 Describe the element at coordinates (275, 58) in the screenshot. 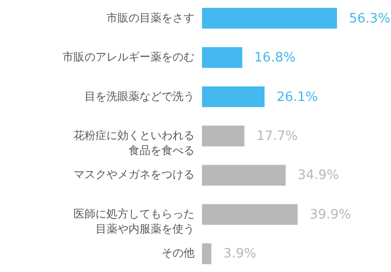

I see `data-label: 16.8%` at that location.